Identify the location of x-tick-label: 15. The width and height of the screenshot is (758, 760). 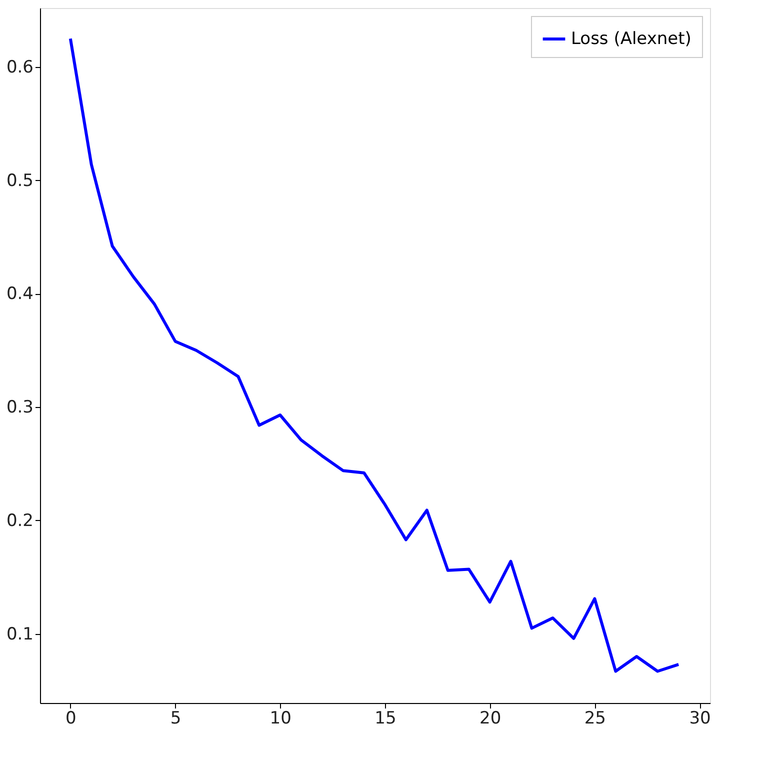
(385, 718).